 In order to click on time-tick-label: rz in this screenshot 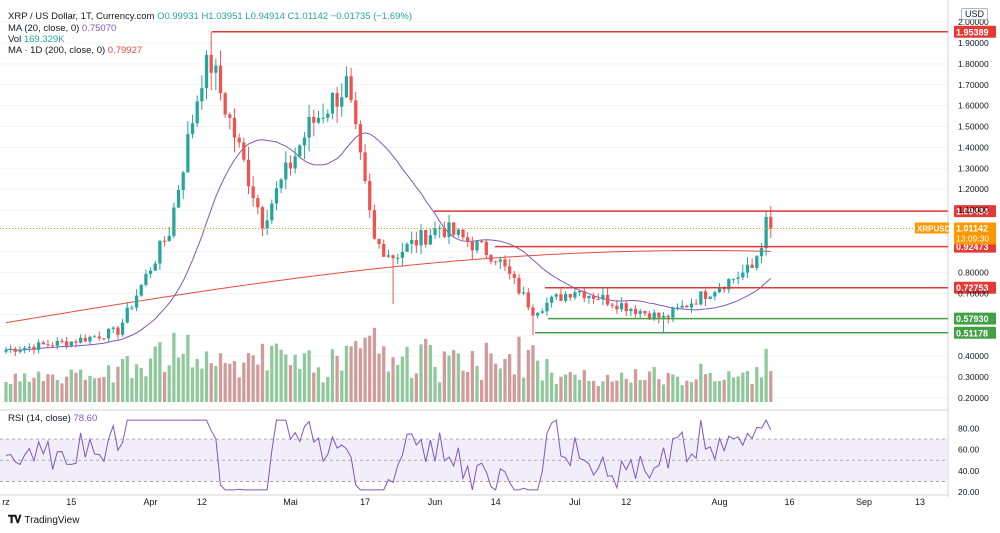, I will do `click(6, 502)`.